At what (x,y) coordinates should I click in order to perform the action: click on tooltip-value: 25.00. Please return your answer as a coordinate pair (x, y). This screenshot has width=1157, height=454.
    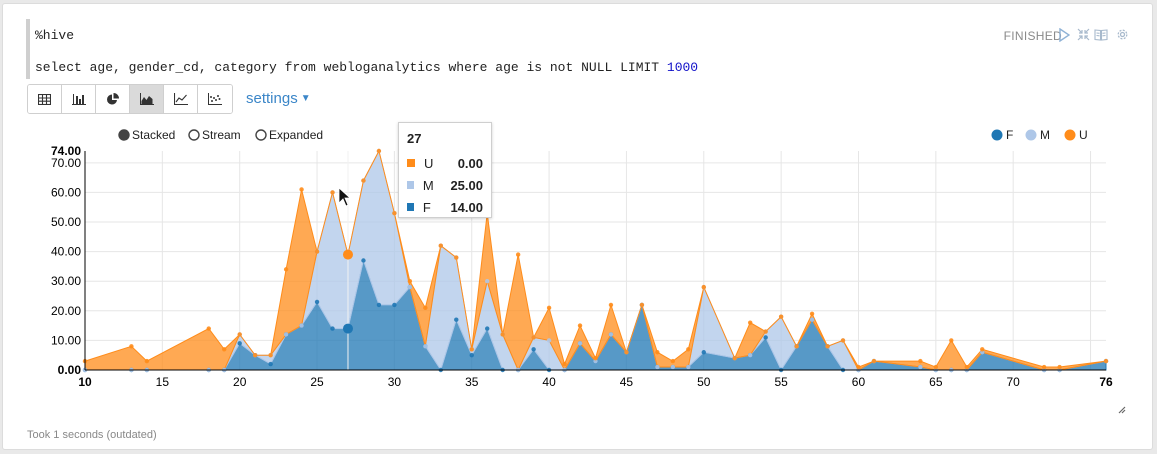
    Looking at the image, I should click on (466, 185).